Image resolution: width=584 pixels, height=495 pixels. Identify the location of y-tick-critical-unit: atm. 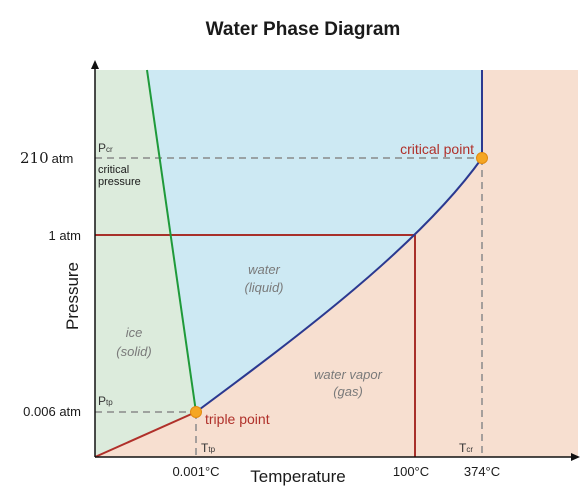
(63, 158).